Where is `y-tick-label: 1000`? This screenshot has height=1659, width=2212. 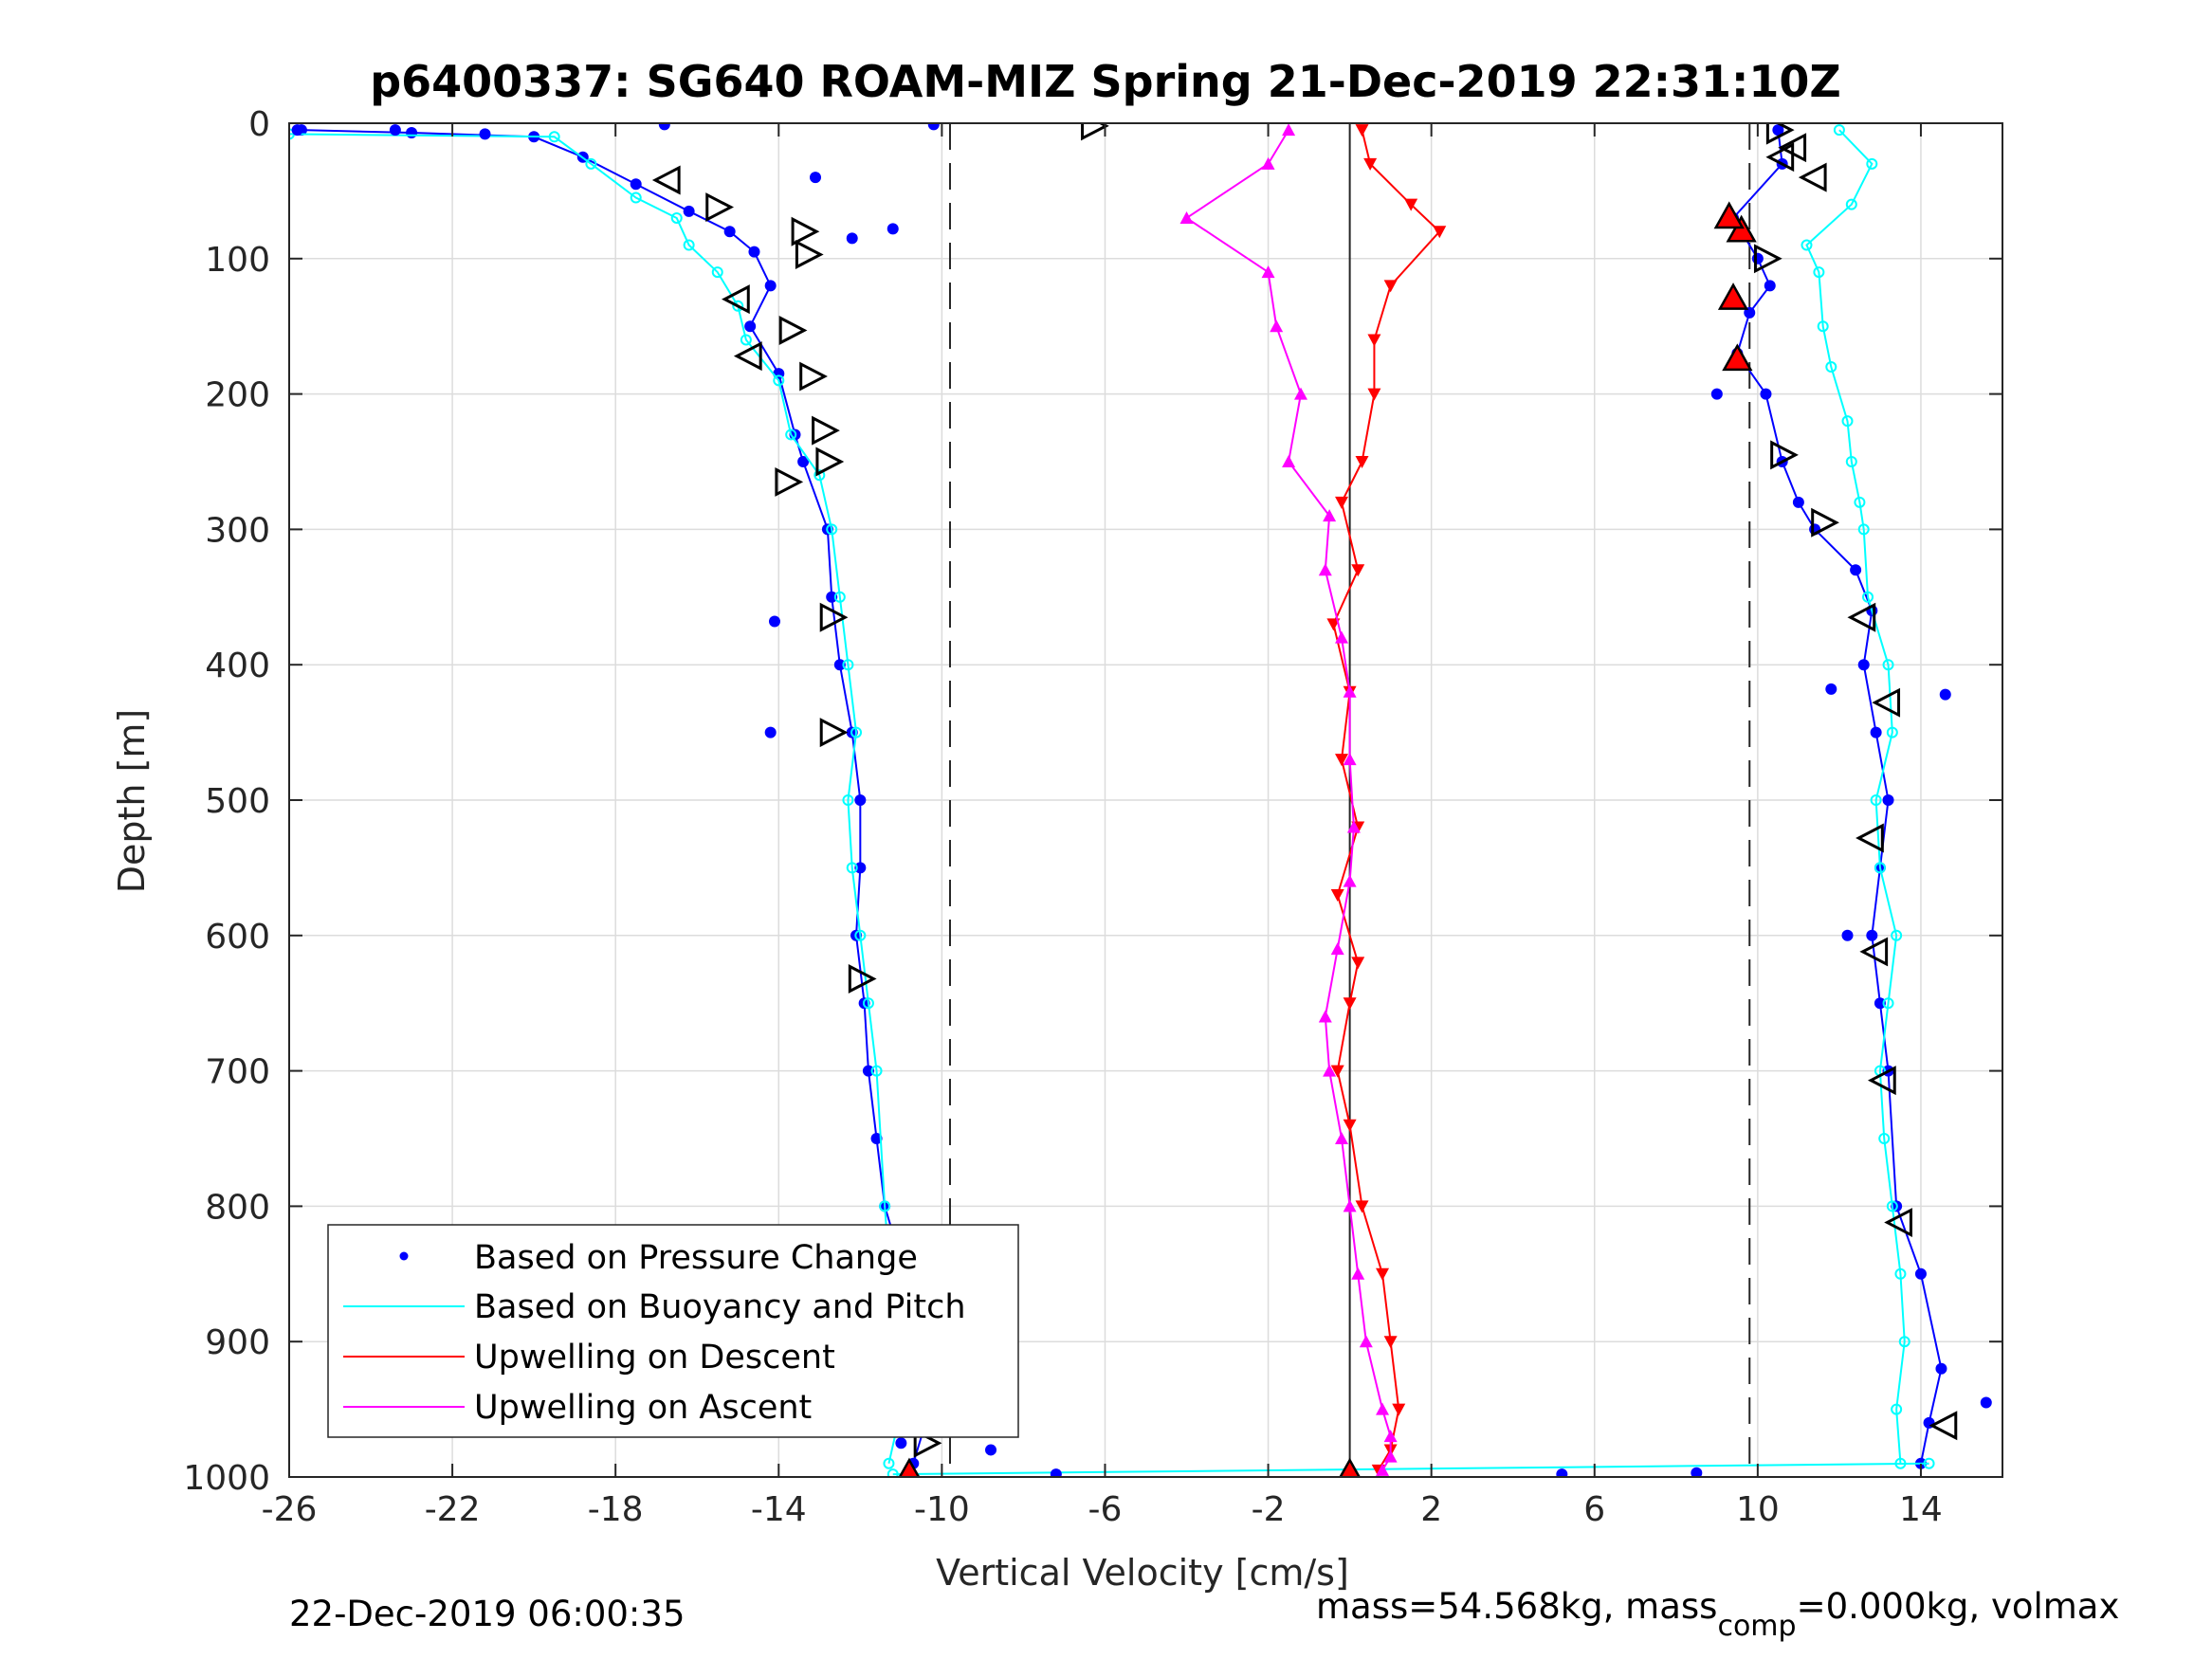
y-tick-label: 1000 is located at coordinates (226, 1478).